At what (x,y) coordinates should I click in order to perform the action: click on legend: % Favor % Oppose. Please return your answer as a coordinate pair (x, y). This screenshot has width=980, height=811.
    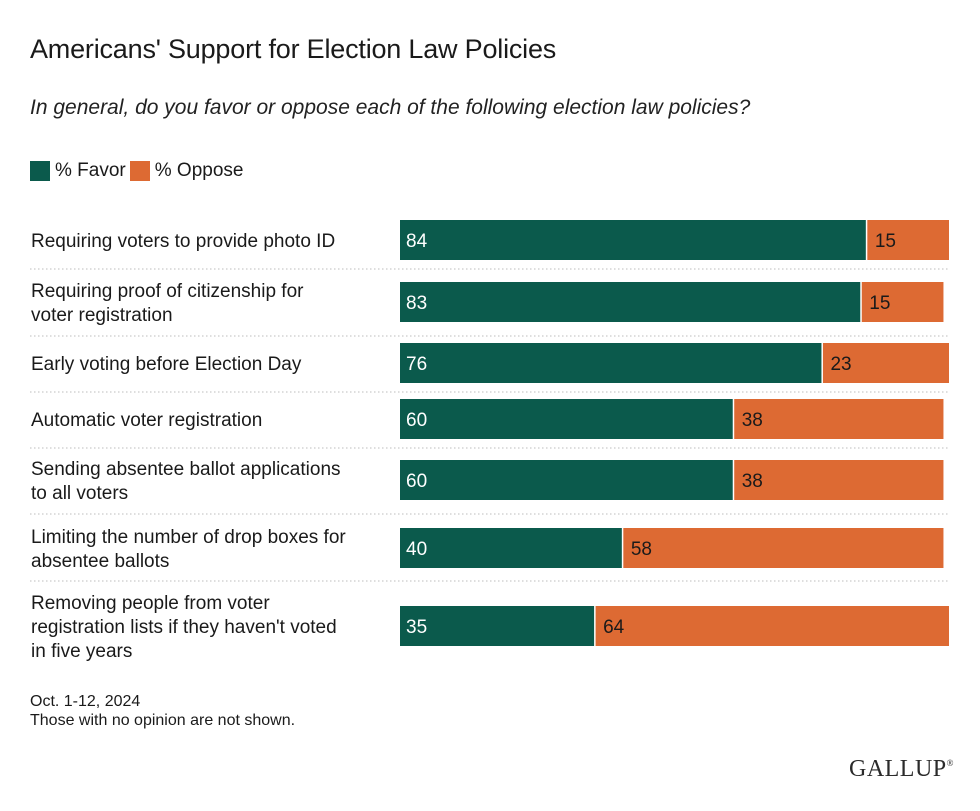
    Looking at the image, I should click on (138, 171).